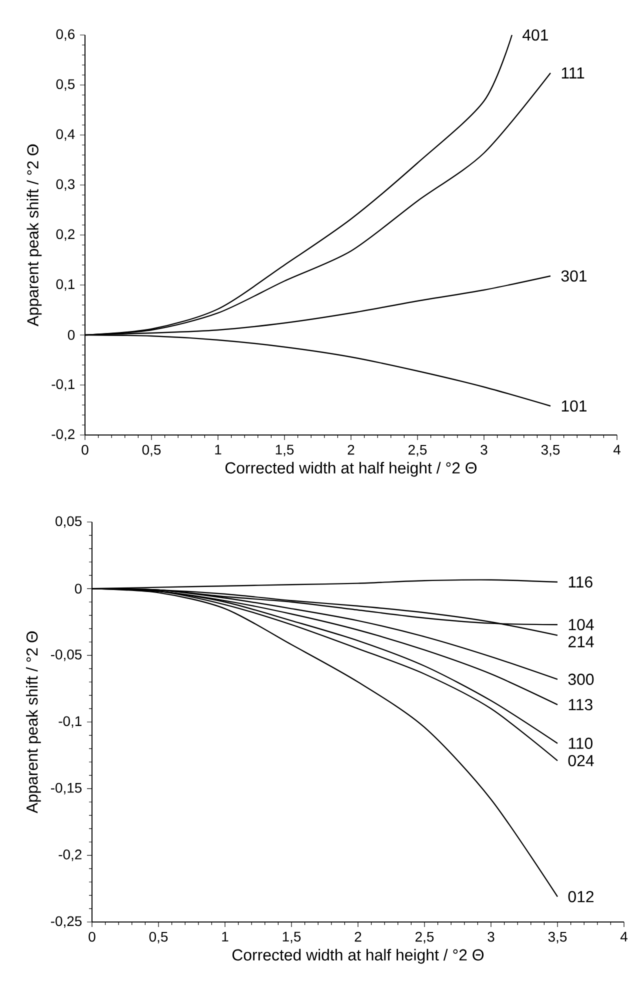  I want to click on series-label: 401, so click(535, 35).